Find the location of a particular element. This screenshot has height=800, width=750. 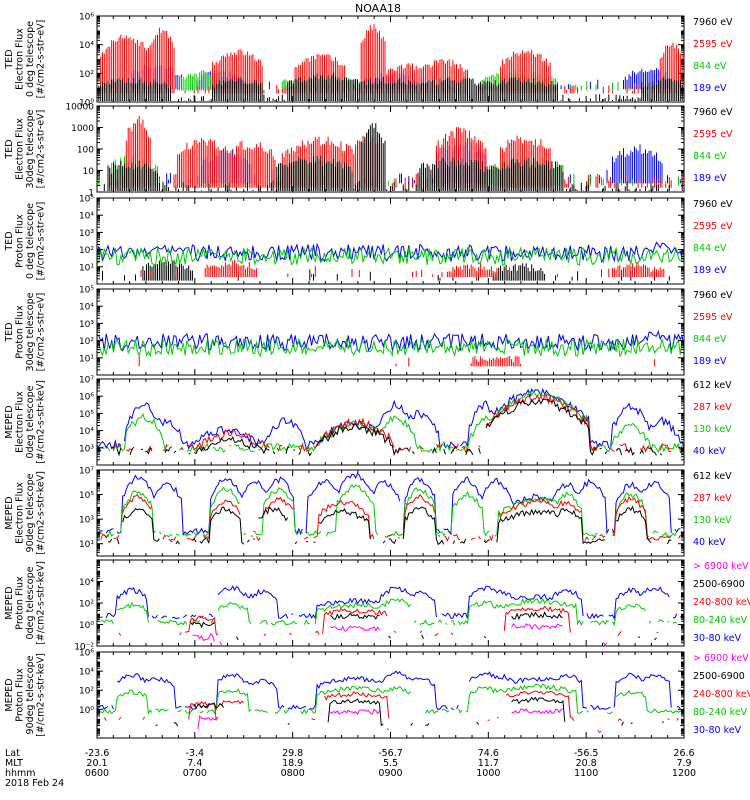

x-tick-value: 5.5 is located at coordinates (390, 763).